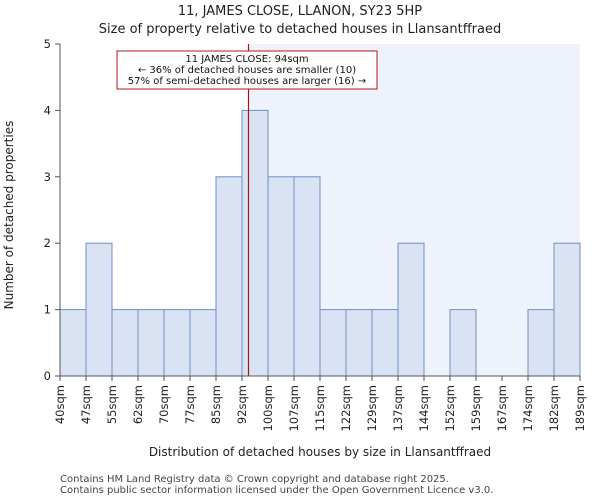  I want to click on bar-70sqm, so click(177, 343).